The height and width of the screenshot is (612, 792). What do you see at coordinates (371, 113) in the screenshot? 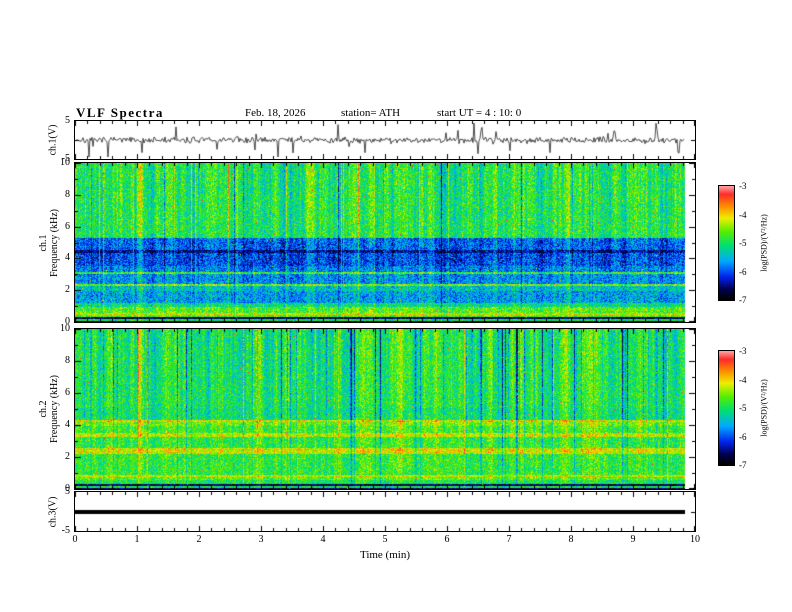
I see `station-label: station= ATH` at bounding box center [371, 113].